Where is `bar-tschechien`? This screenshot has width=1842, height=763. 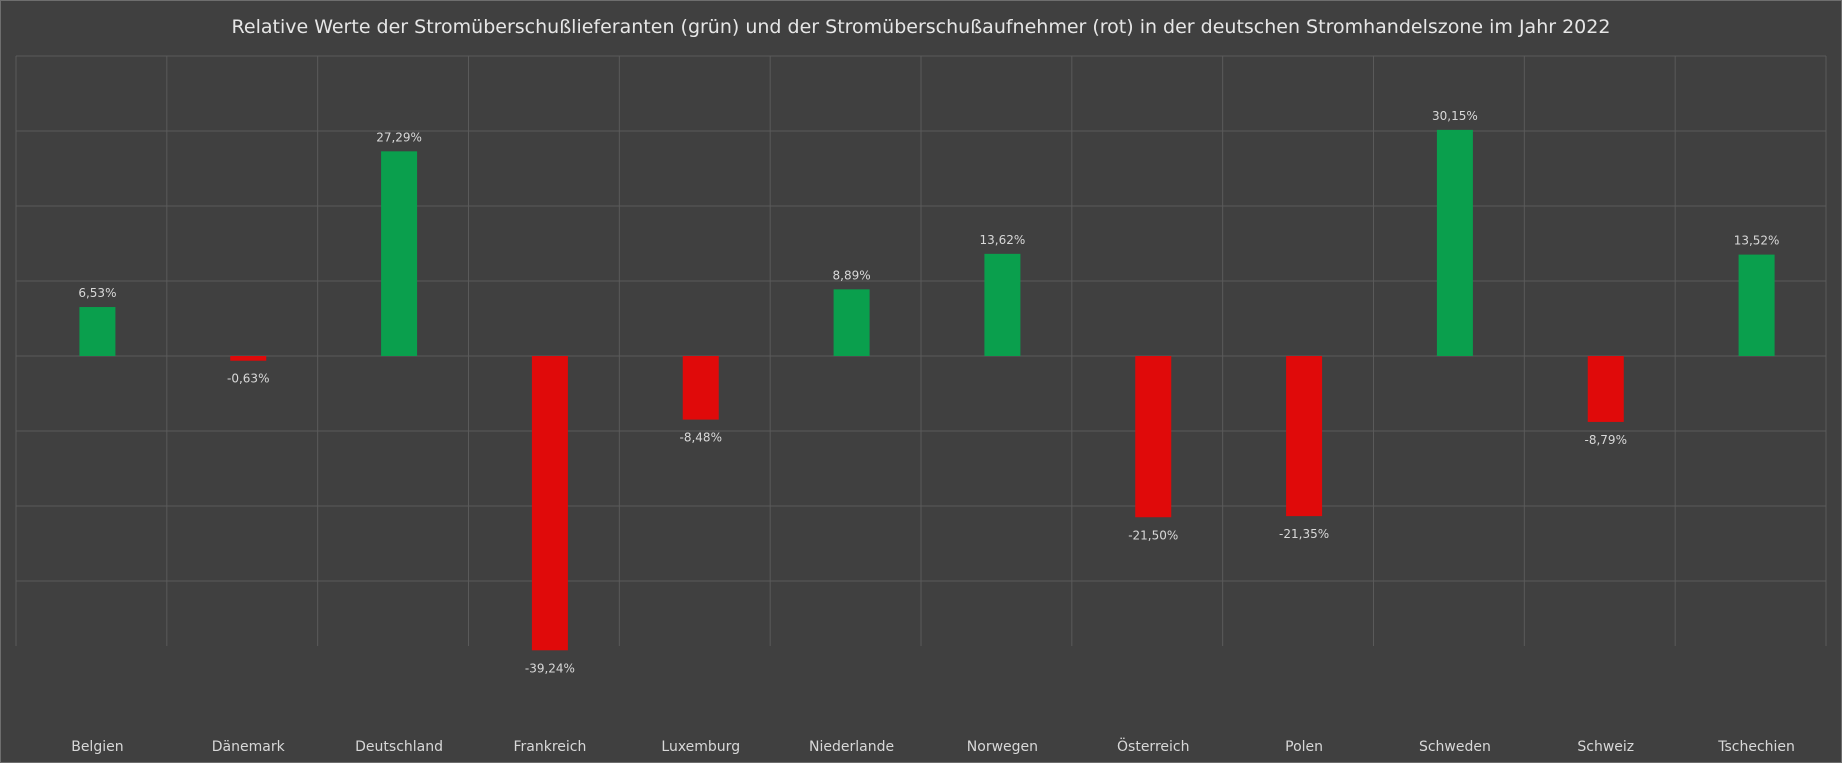
bar-tschechien is located at coordinates (1756, 305).